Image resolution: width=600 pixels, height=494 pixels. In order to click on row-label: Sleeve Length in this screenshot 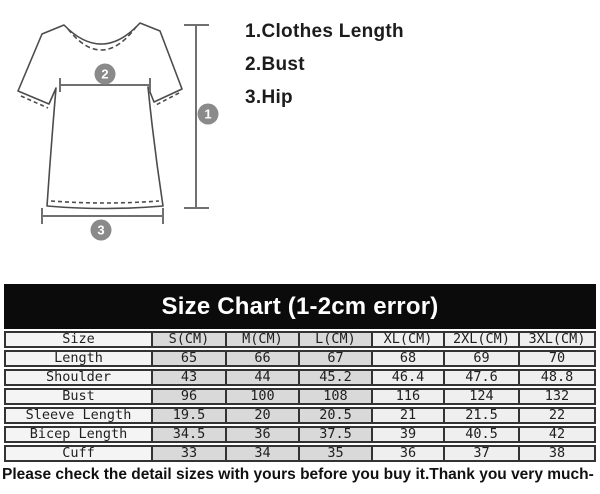, I will do `click(78, 415)`.